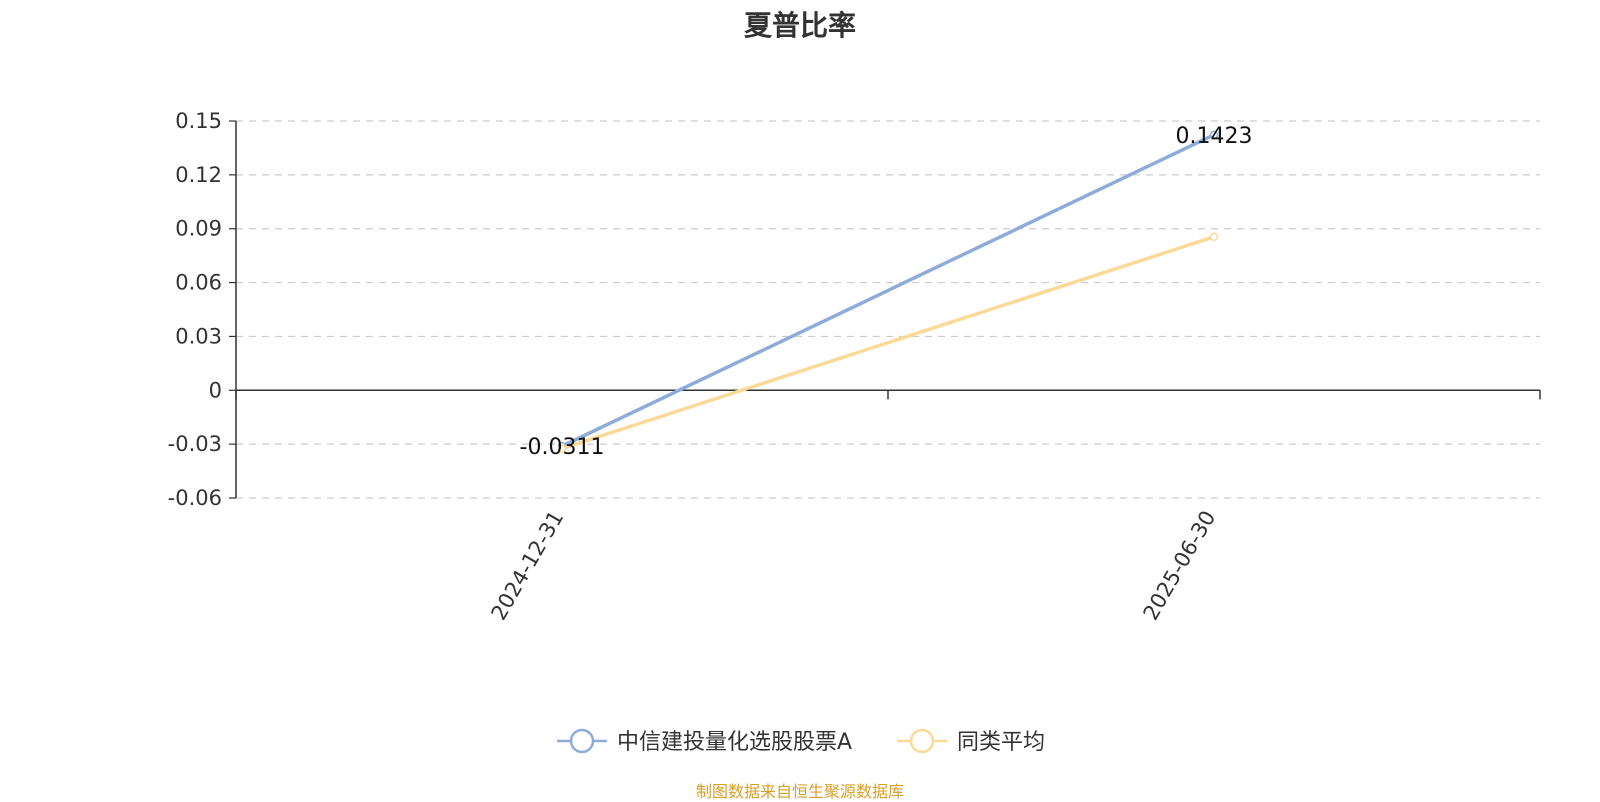 The width and height of the screenshot is (1600, 802). Describe the element at coordinates (198, 229) in the screenshot. I see `y-tick-label: 0.09` at that location.